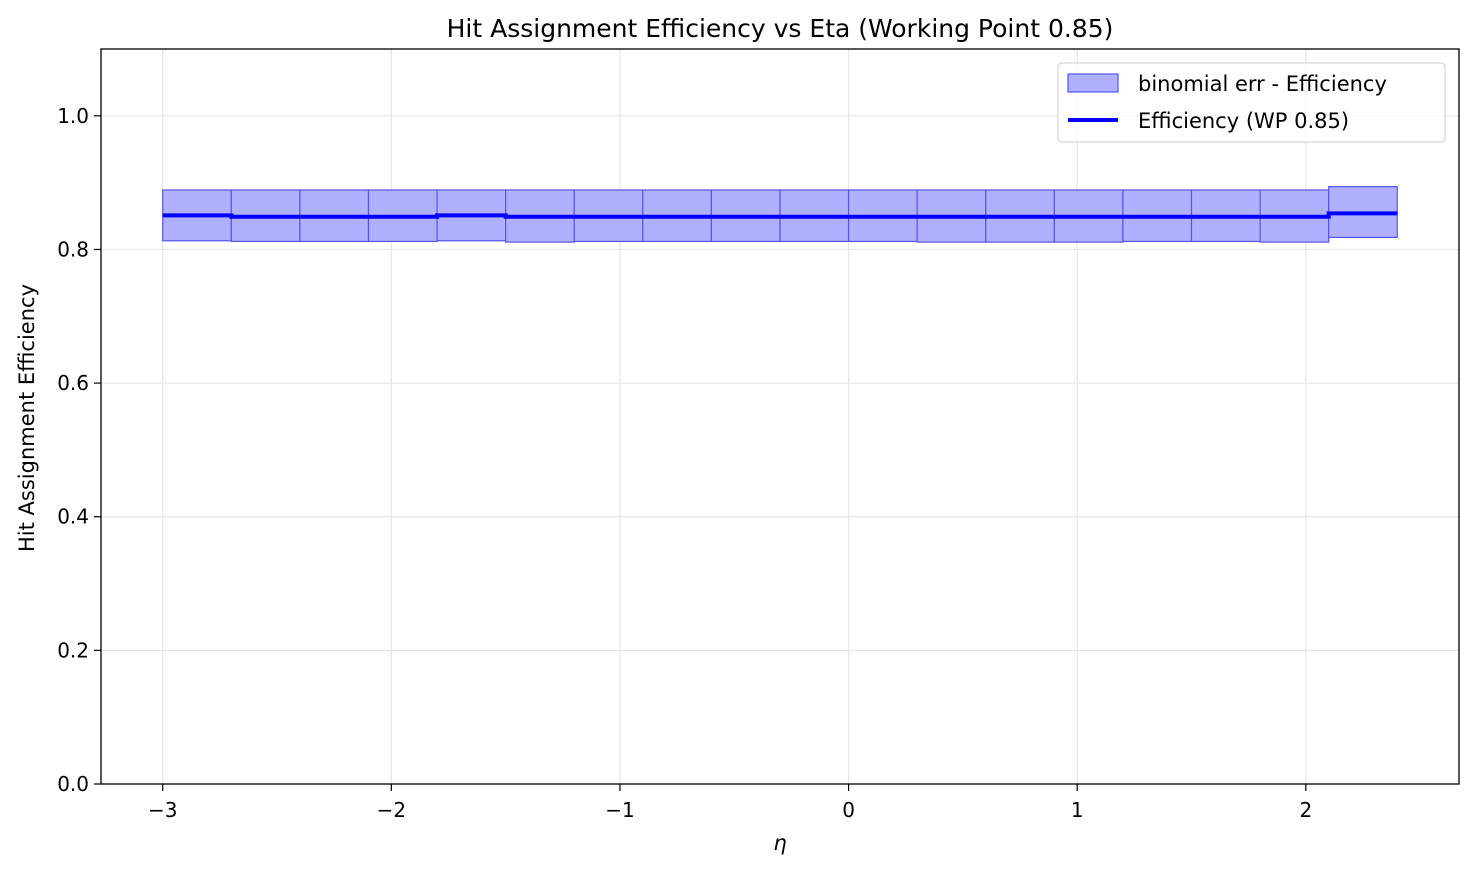  I want to click on efficiency-line, so click(780, 215).